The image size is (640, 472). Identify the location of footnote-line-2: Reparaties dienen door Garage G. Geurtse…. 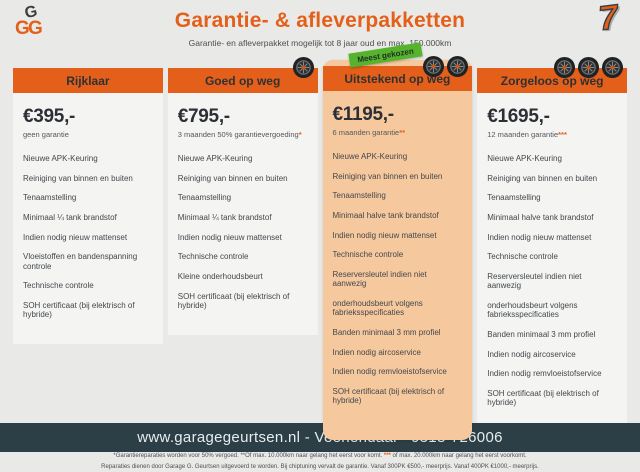
(320, 466).